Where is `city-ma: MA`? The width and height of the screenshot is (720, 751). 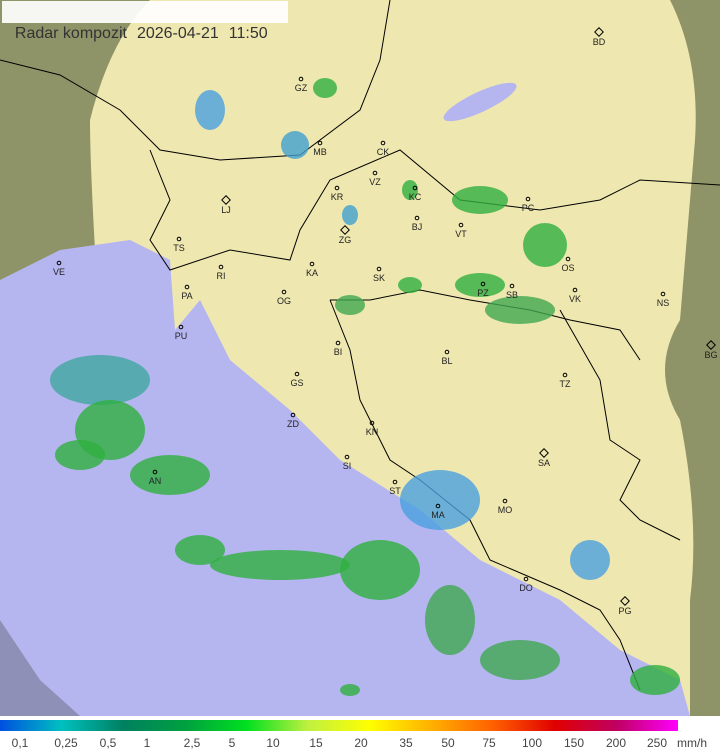
city-ma: MA is located at coordinates (438, 511).